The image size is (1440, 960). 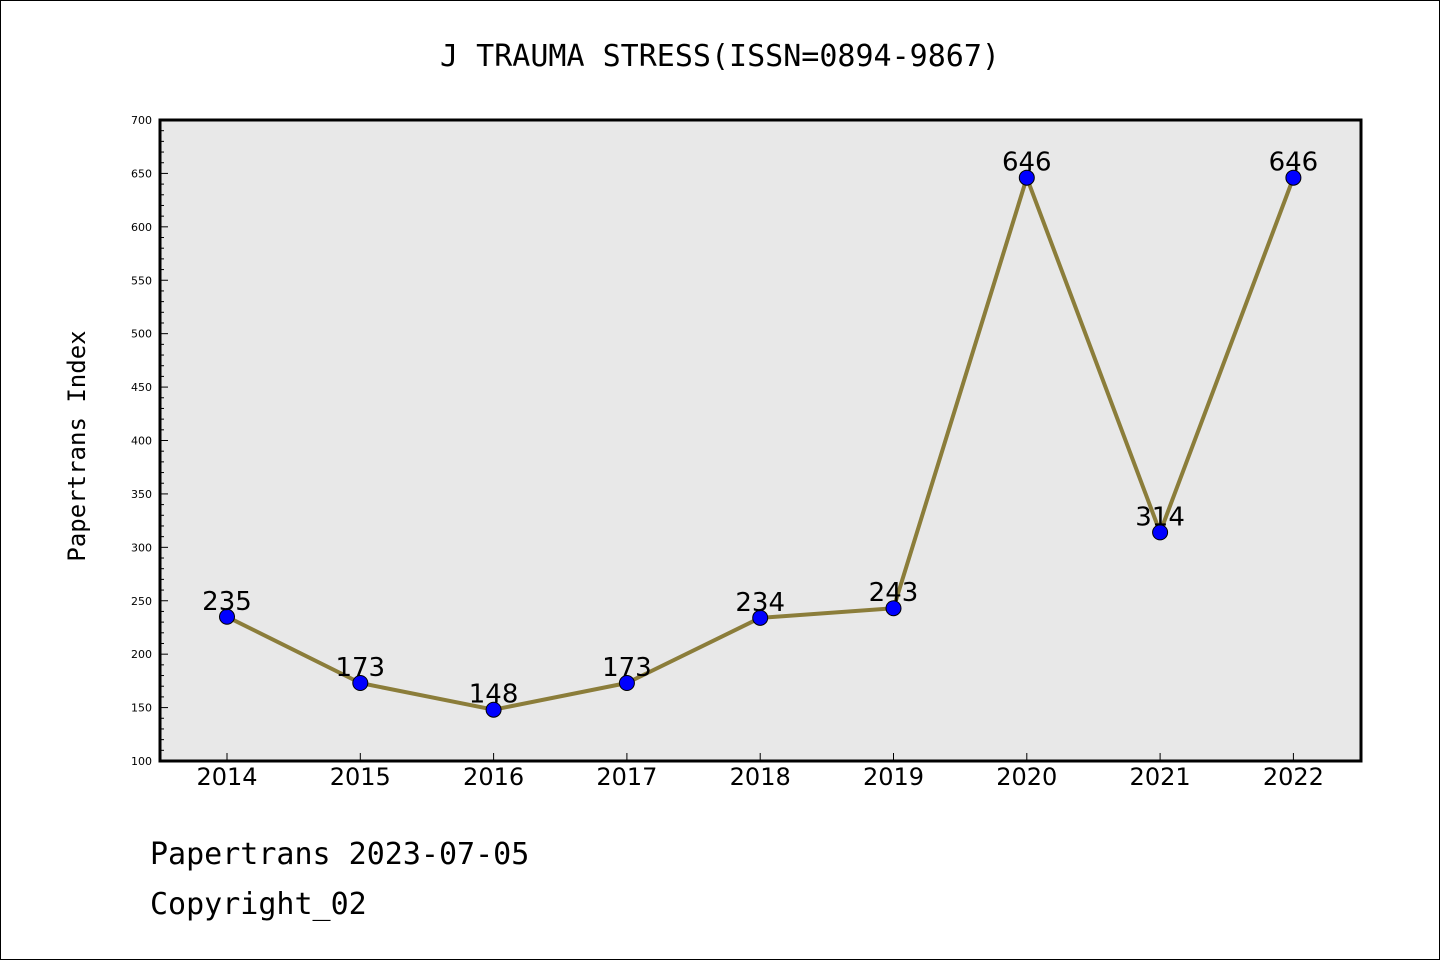 I want to click on y-tick-label: 650, so click(x=141, y=173).